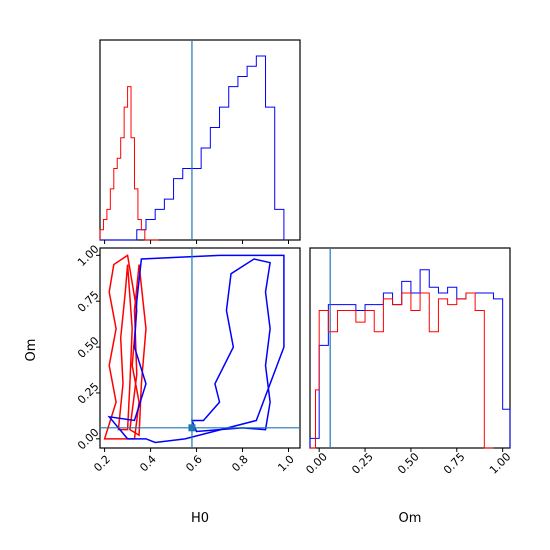  Describe the element at coordinates (200, 518) in the screenshot. I see `x-axis-label-h0: H0` at that location.